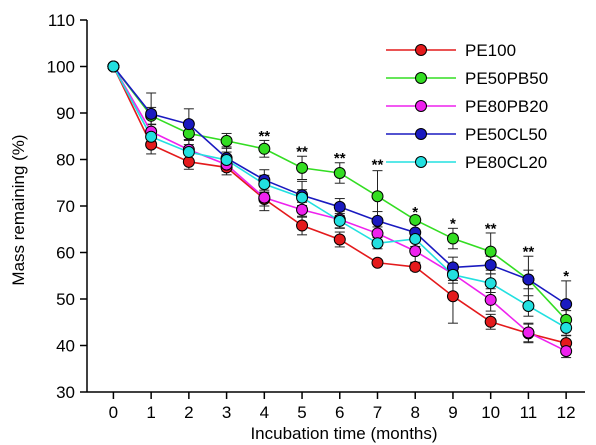  I want to click on legend-item: PE50PB50, so click(467, 78).